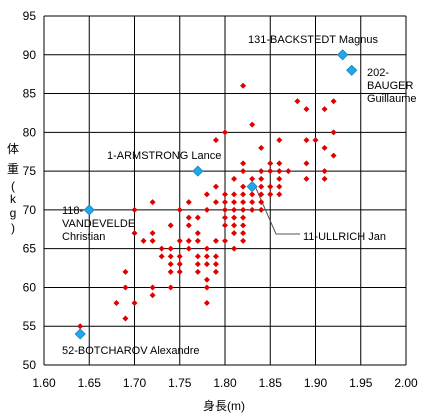 This screenshot has width=427, height=417. I want to click on point-label-line: 131-BACKSTEDT Magnus, so click(313, 40).